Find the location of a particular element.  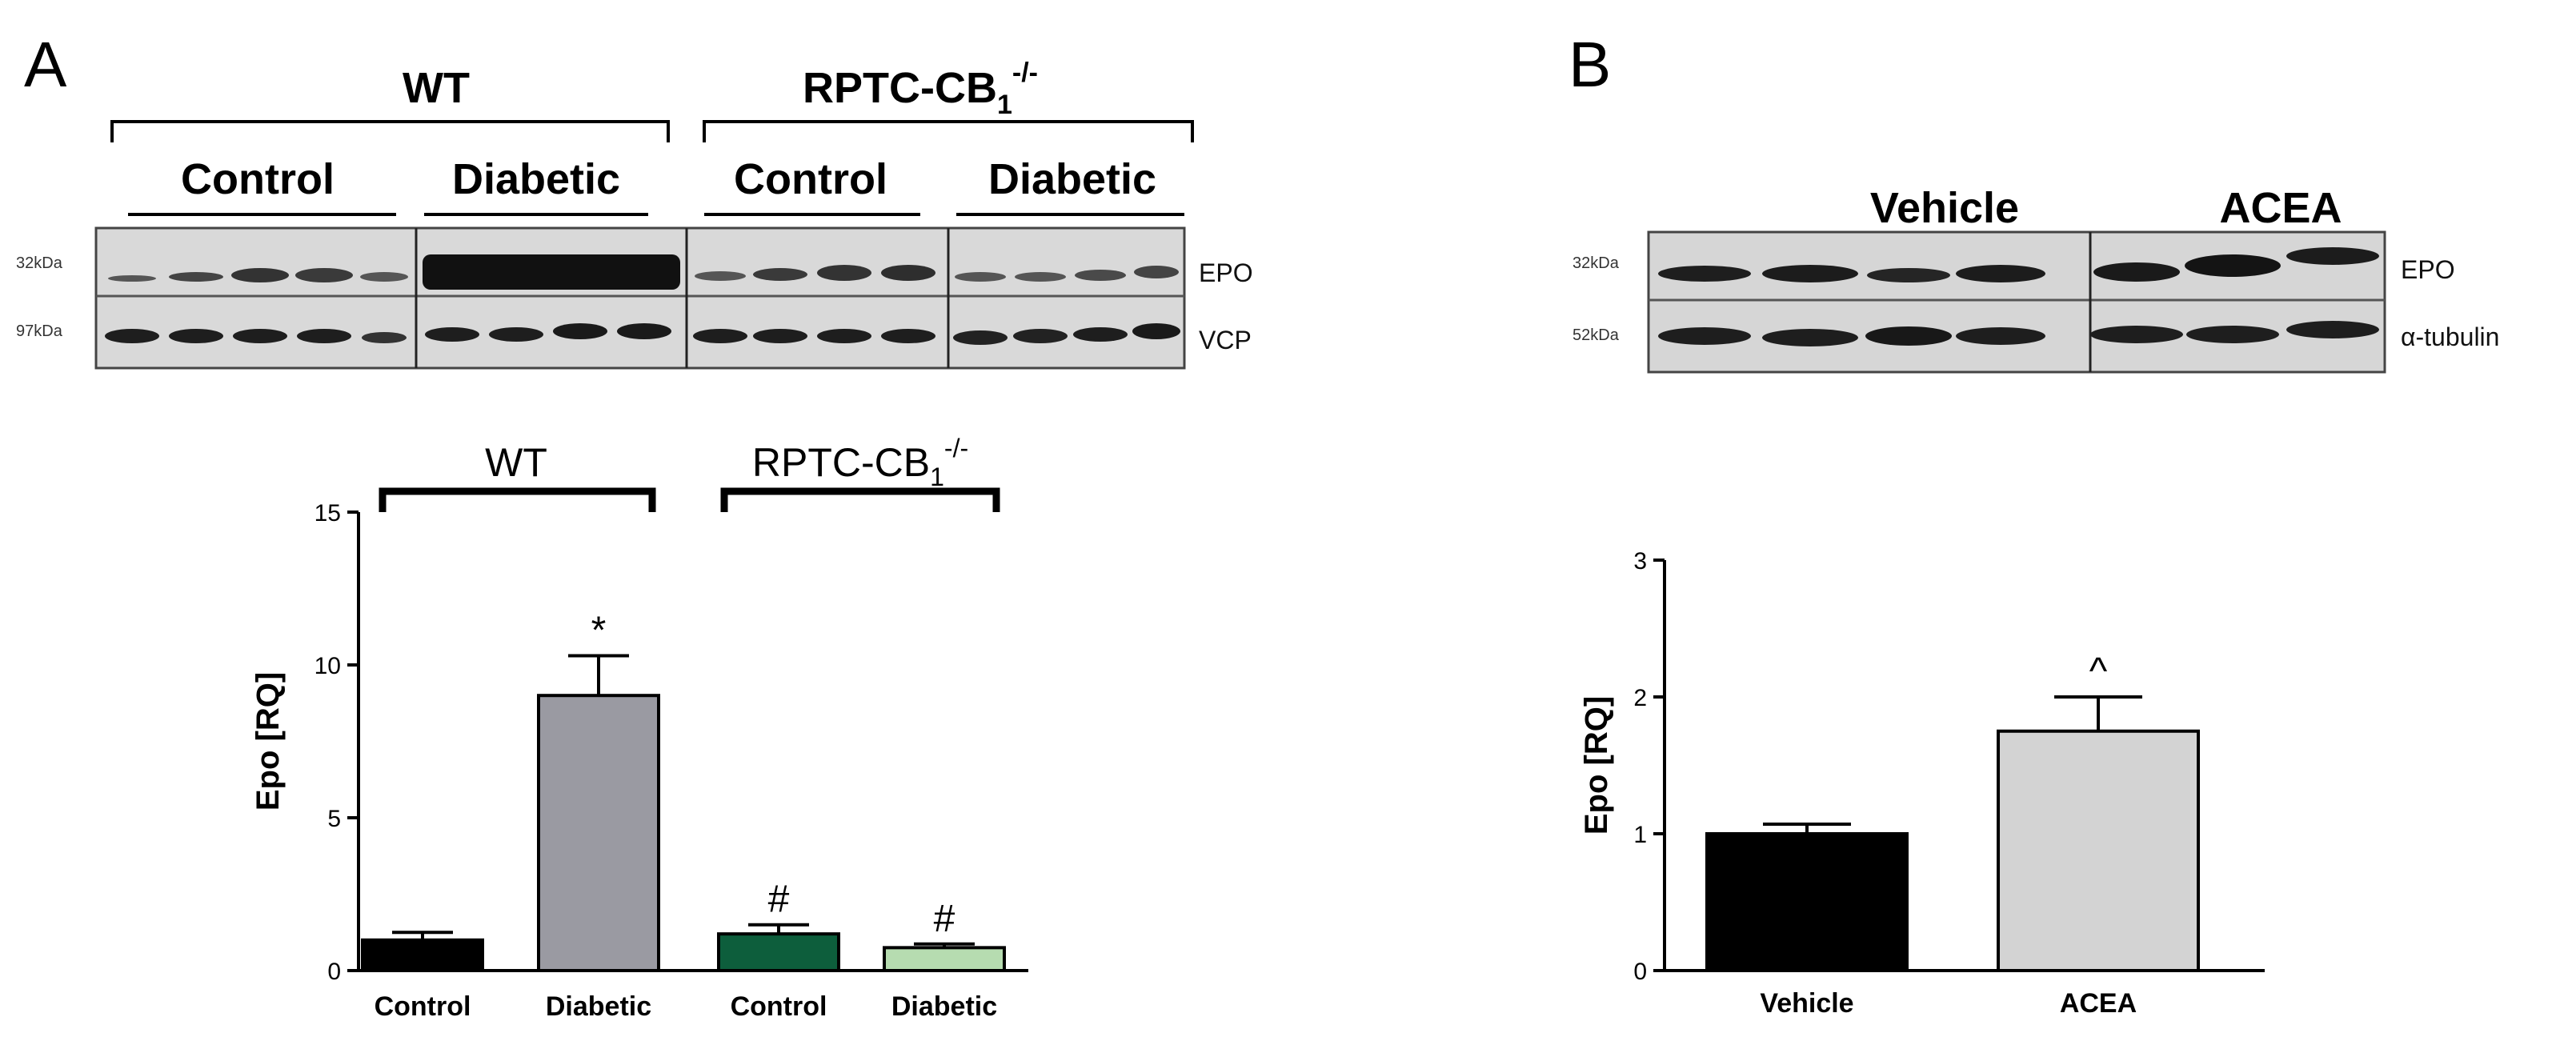

chart-b-ytick-label: 1 is located at coordinates (1640, 835).